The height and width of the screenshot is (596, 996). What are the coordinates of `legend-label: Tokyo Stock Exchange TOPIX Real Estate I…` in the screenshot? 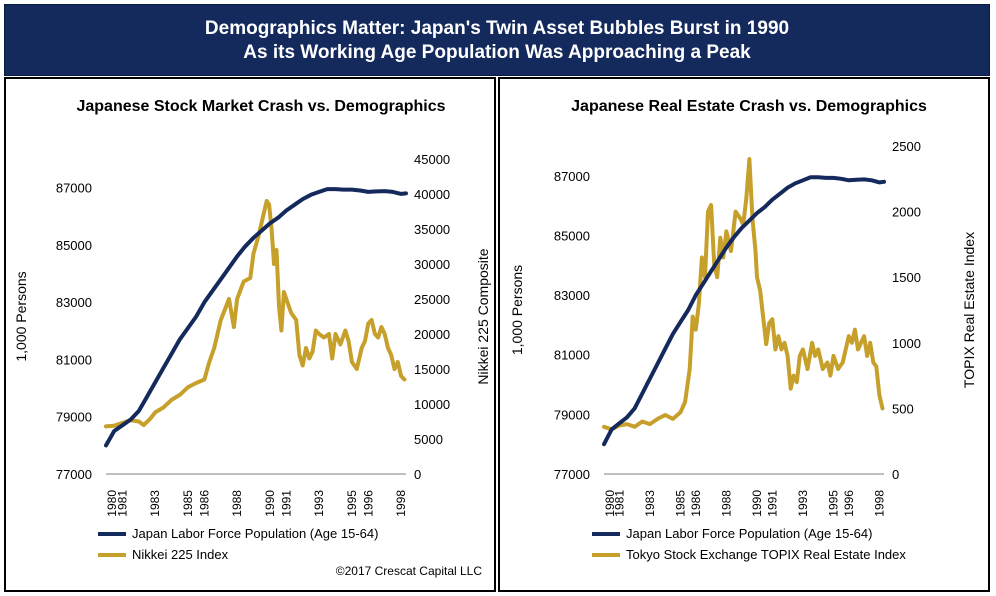 It's located at (766, 554).